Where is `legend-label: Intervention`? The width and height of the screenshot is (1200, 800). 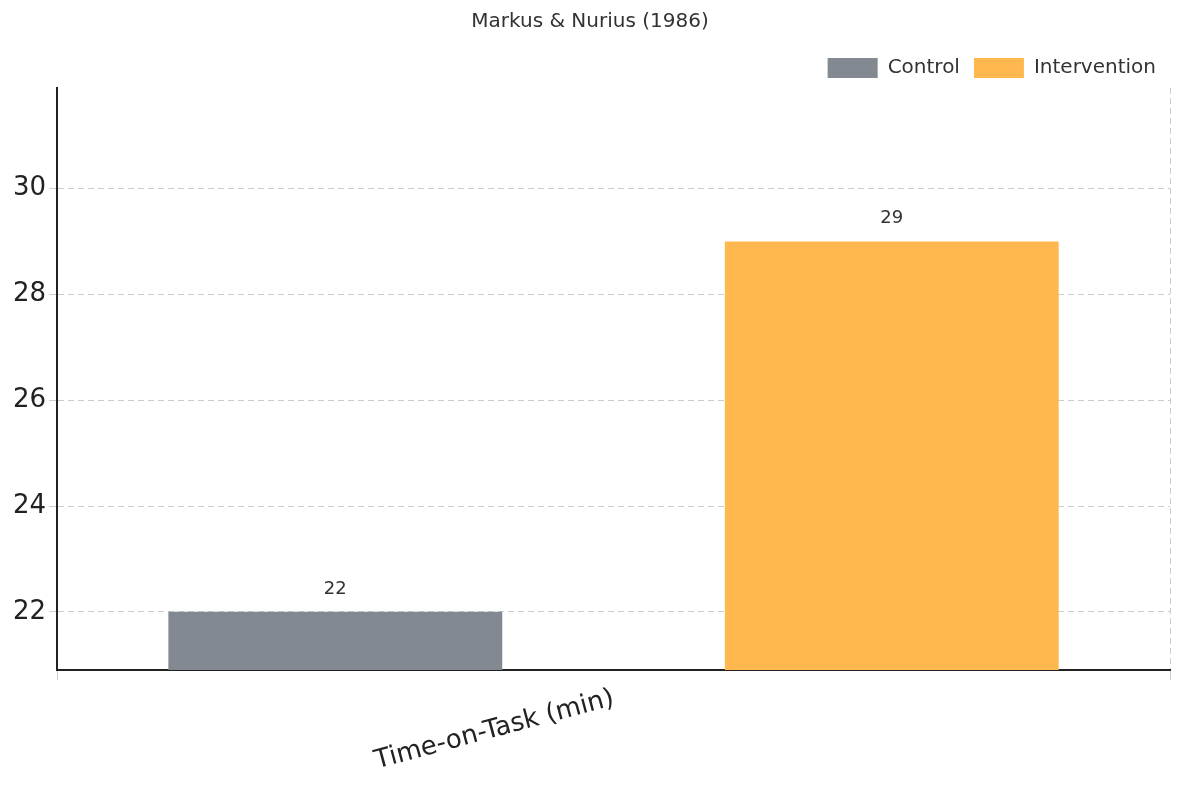 legend-label: Intervention is located at coordinates (1095, 66).